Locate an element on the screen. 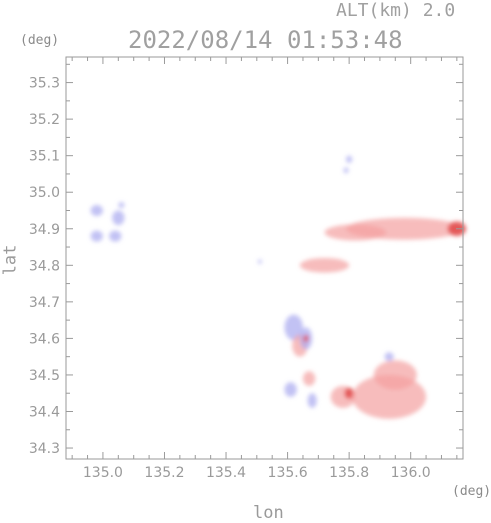  x-axis-label: lon is located at coordinates (268, 513).